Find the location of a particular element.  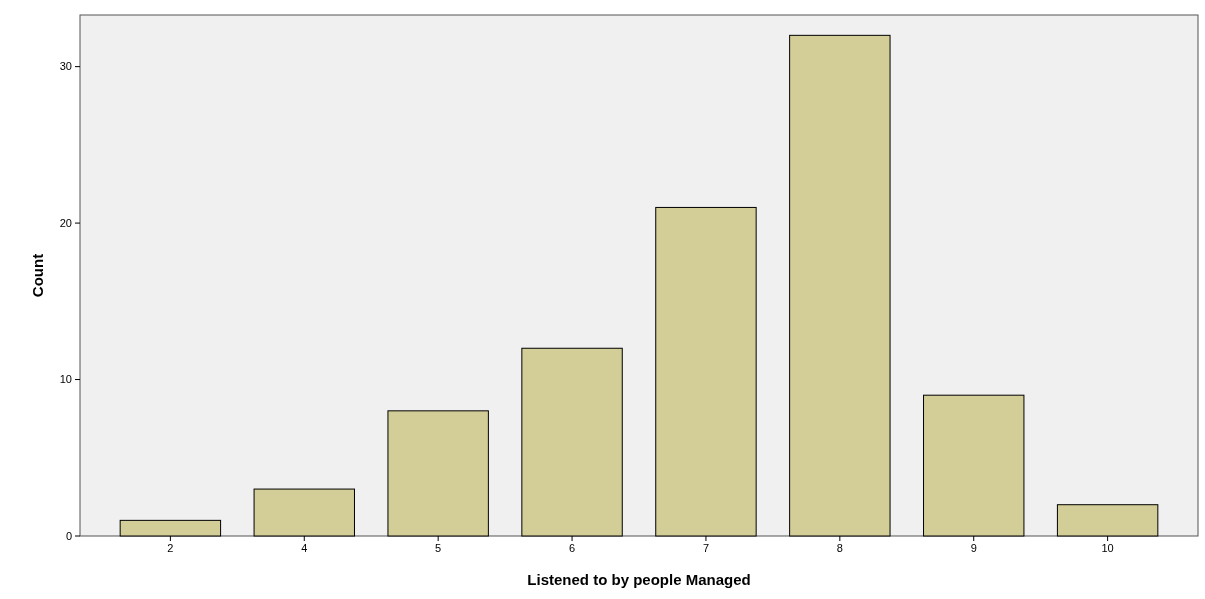

y-tick-label: 10 is located at coordinates (65, 379).